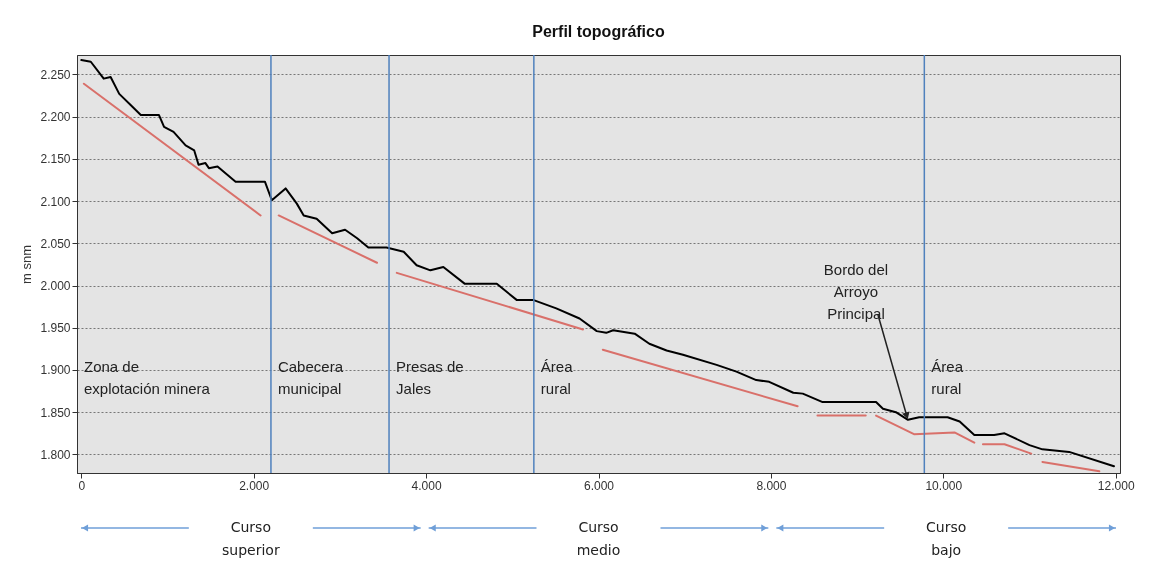  What do you see at coordinates (310, 377) in the screenshot?
I see `annotation: Cabecera municipal` at bounding box center [310, 377].